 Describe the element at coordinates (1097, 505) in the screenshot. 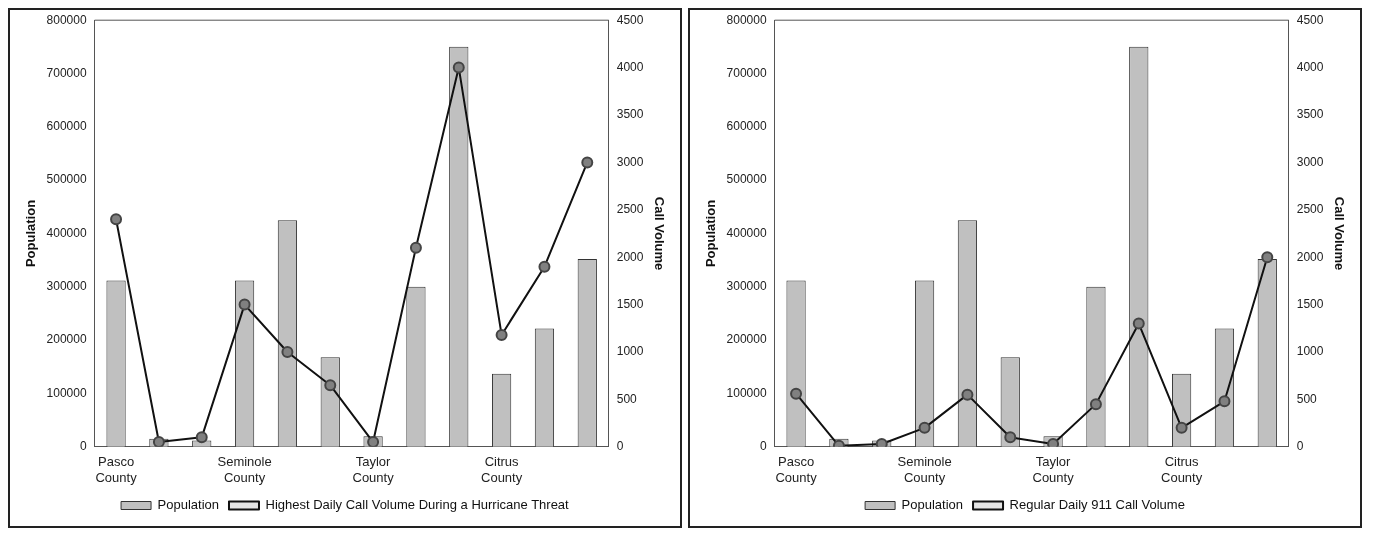

I see `legend-label: Regular Daily 911 Call Volume` at that location.